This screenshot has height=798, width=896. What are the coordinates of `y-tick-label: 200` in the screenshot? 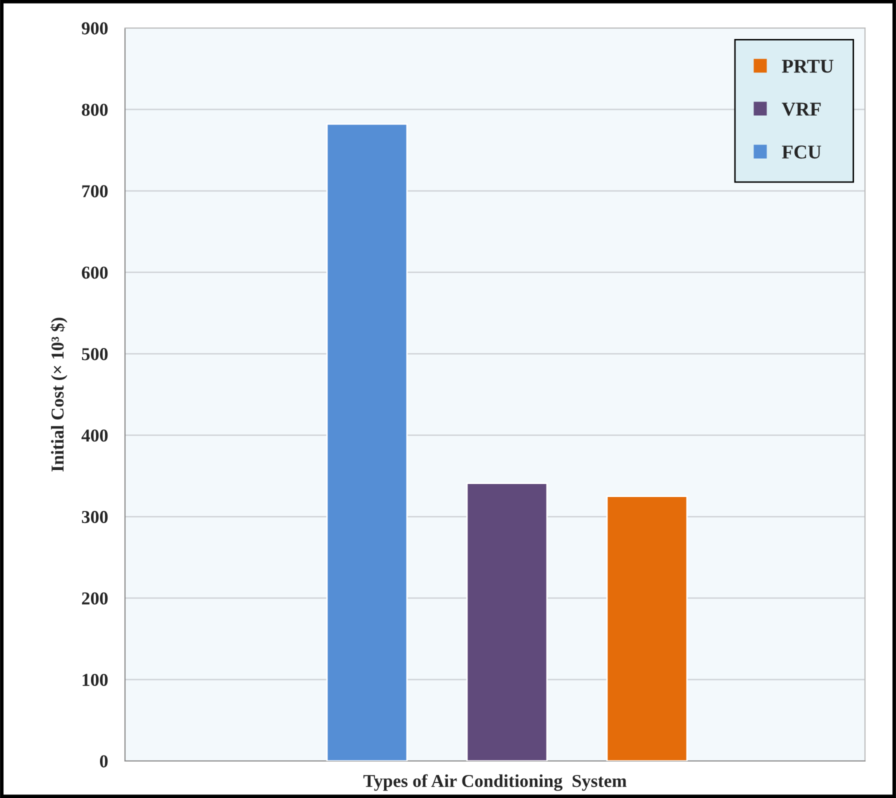 It's located at (95, 598).